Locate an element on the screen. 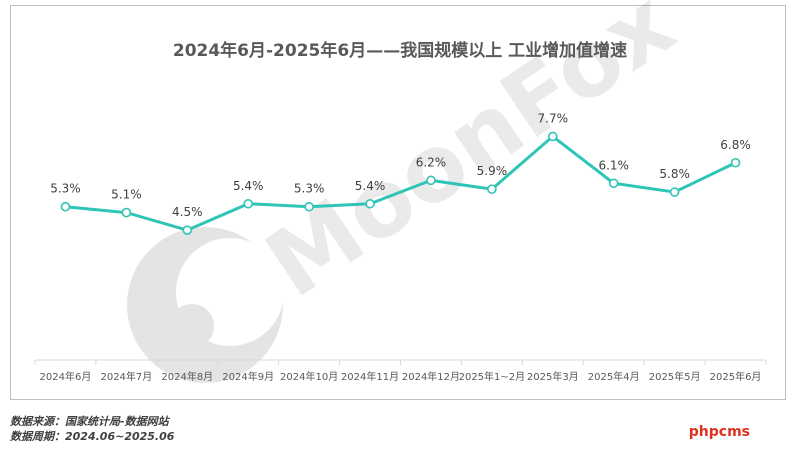  x-tick-label: 2025年4月 is located at coordinates (614, 376).